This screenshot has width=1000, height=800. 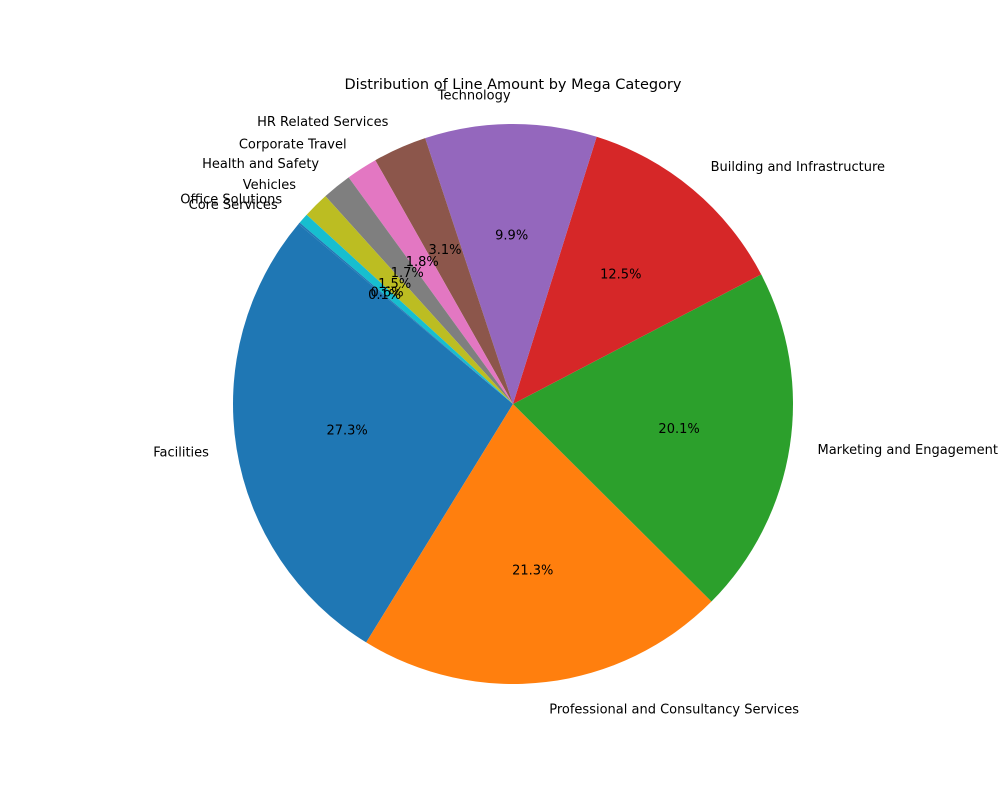 I want to click on slice-health-and-safety, so click(x=419, y=290).